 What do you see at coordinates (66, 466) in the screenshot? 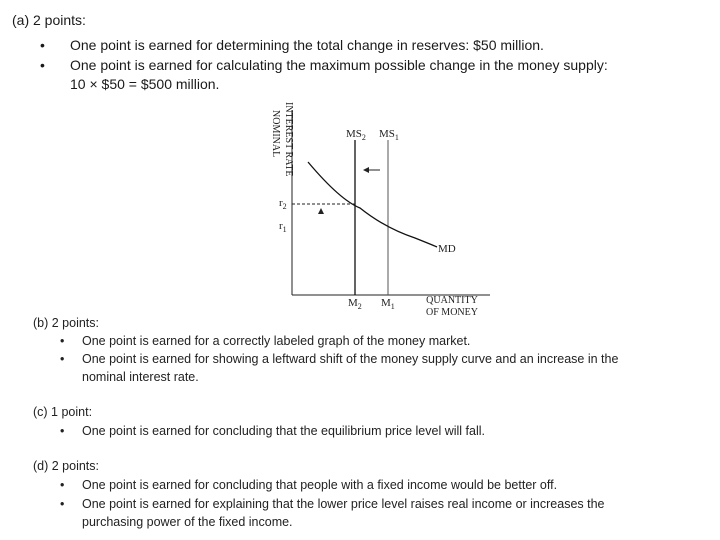
I see `part-d-header: (d) 2 points:` at bounding box center [66, 466].